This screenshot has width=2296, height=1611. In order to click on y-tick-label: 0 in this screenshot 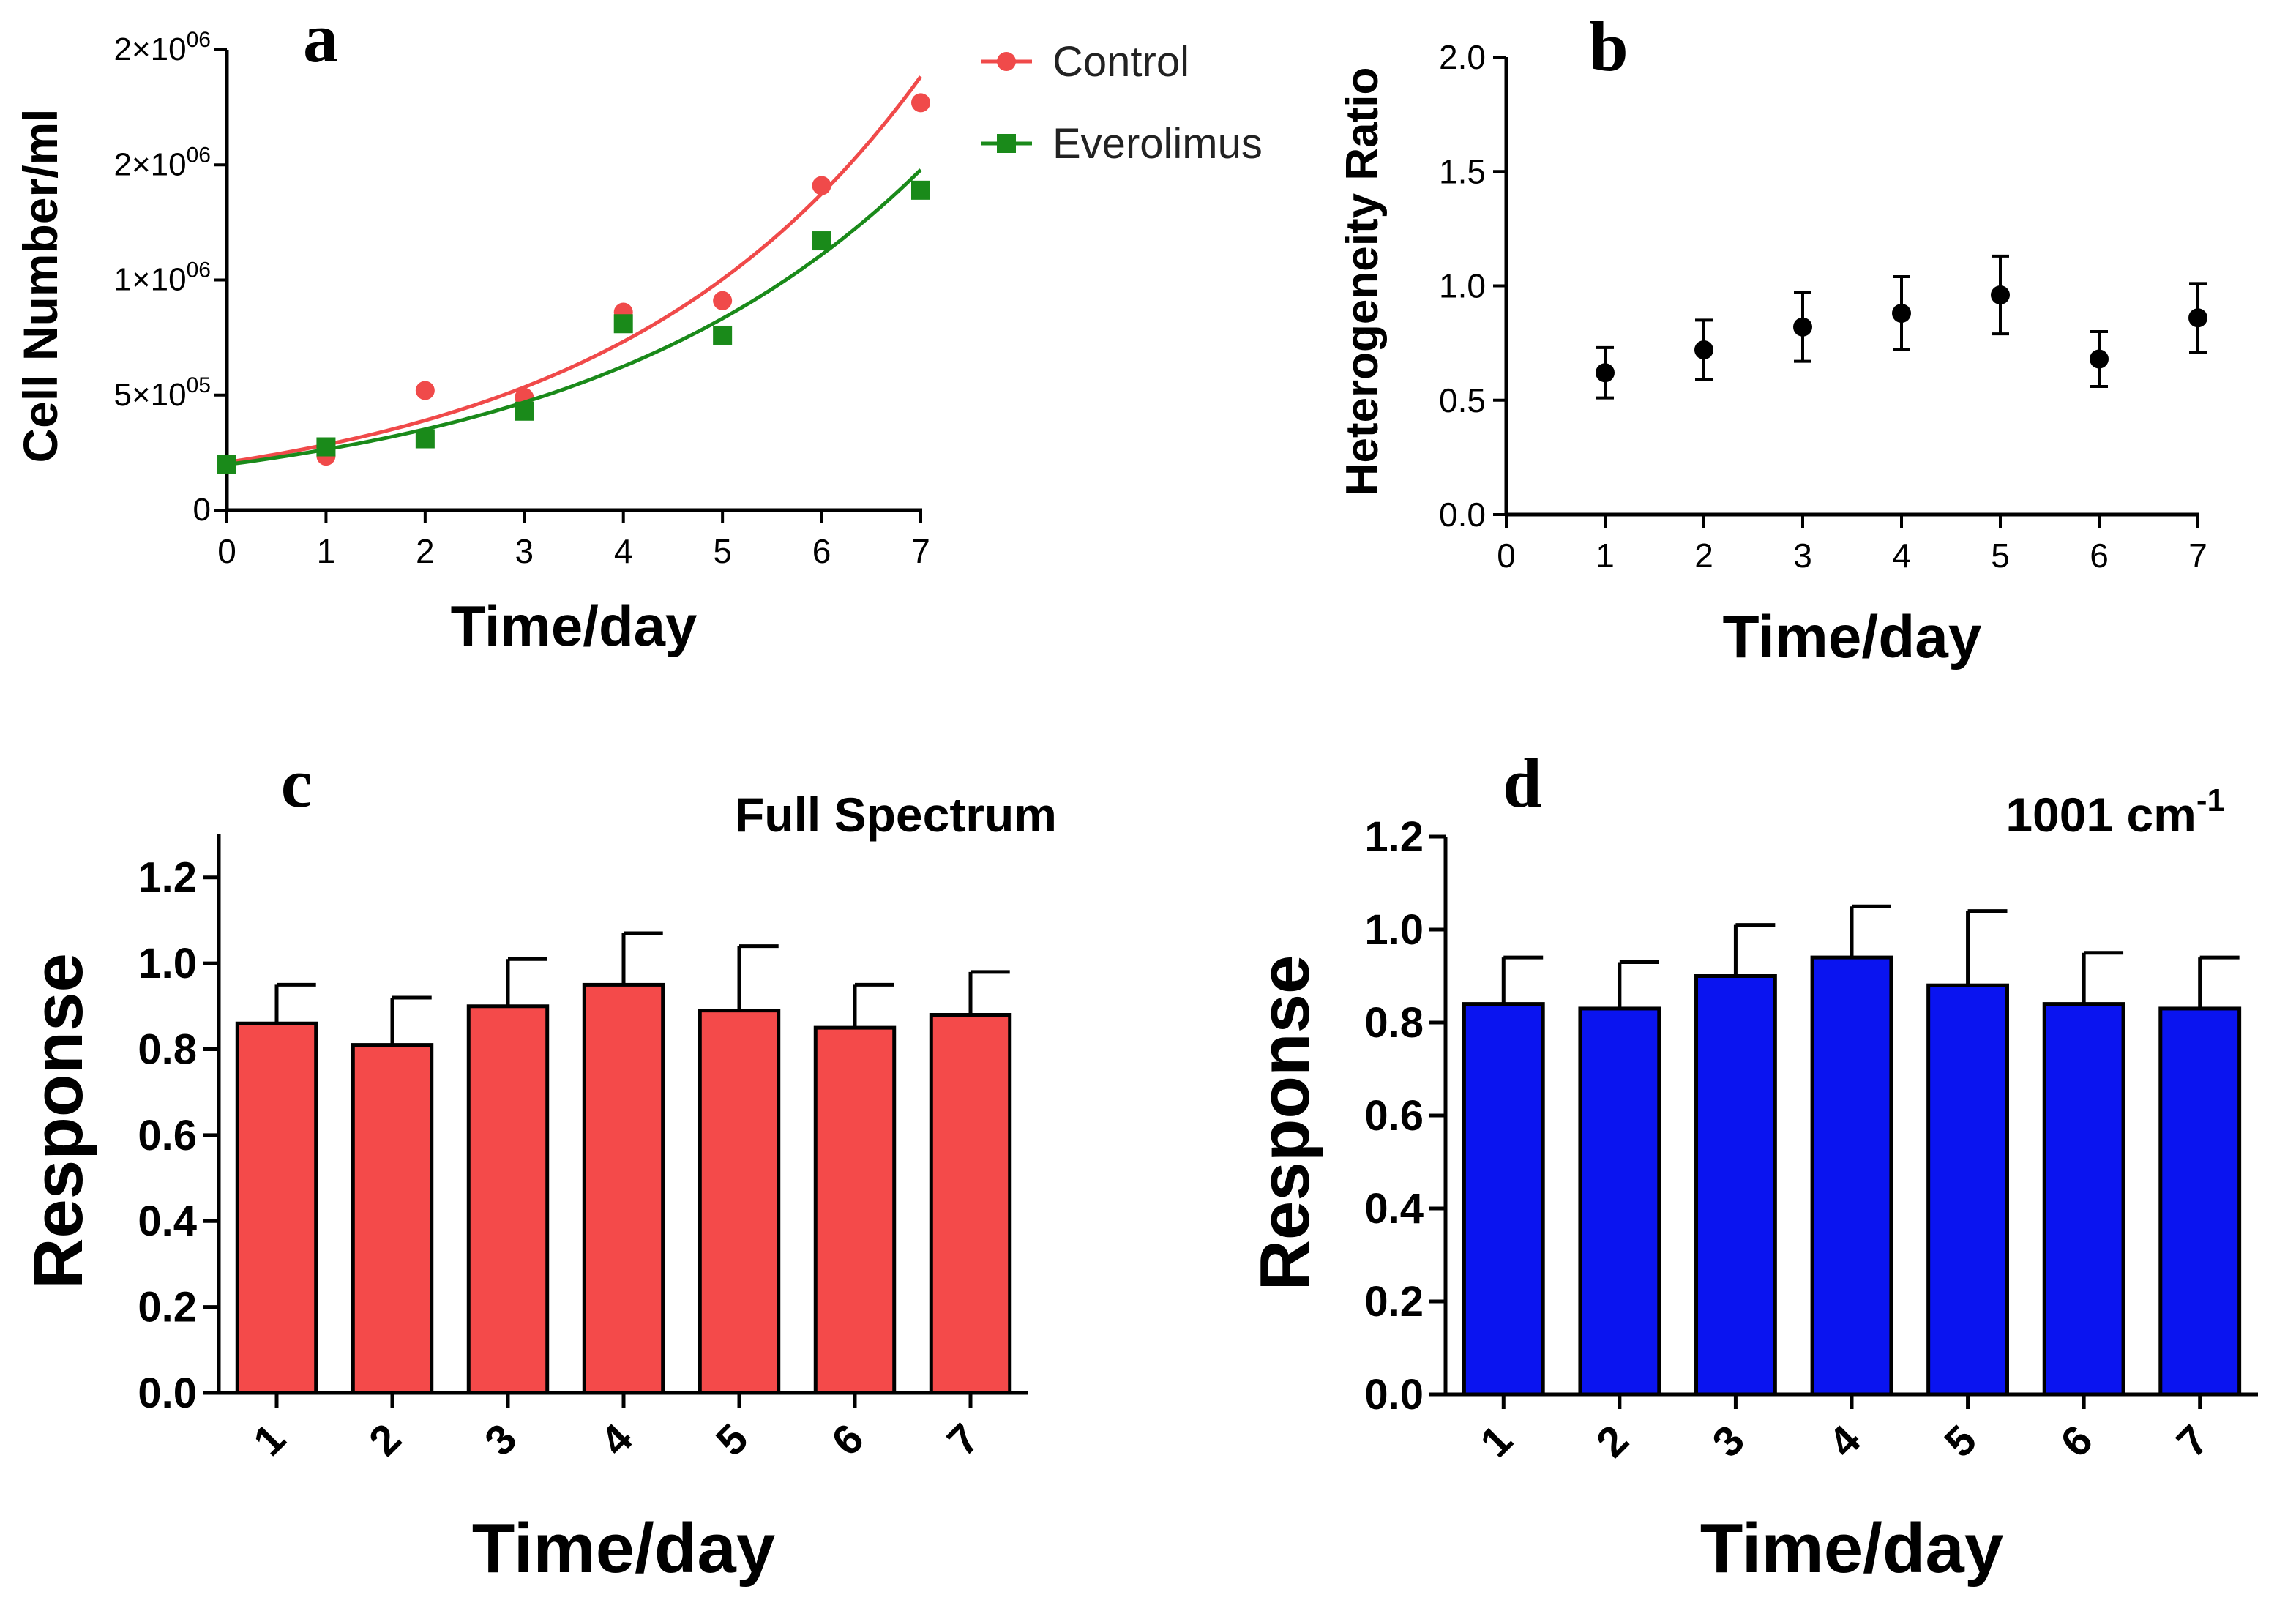, I will do `click(202, 510)`.